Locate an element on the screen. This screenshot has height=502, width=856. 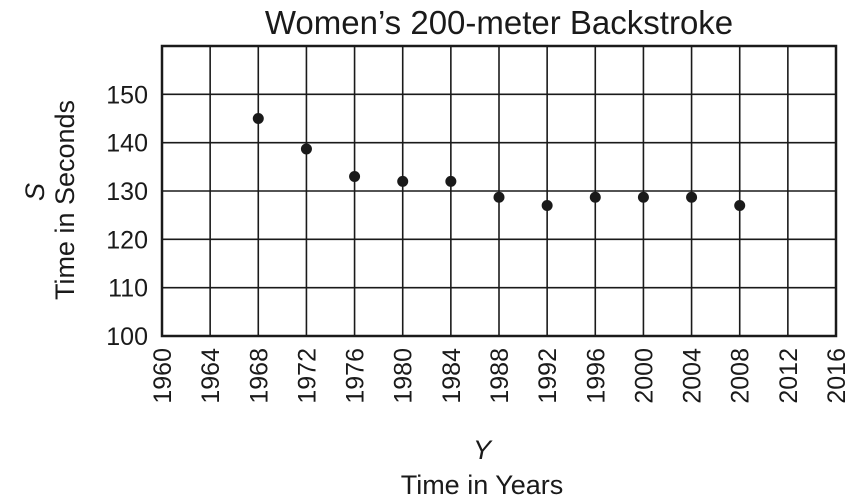
y-tick-label: 130 is located at coordinates (127, 192).